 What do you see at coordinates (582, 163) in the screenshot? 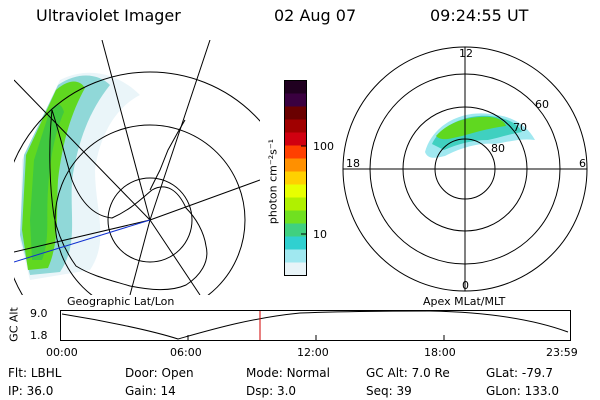
I see `mlt-label-6: 6` at bounding box center [582, 163].